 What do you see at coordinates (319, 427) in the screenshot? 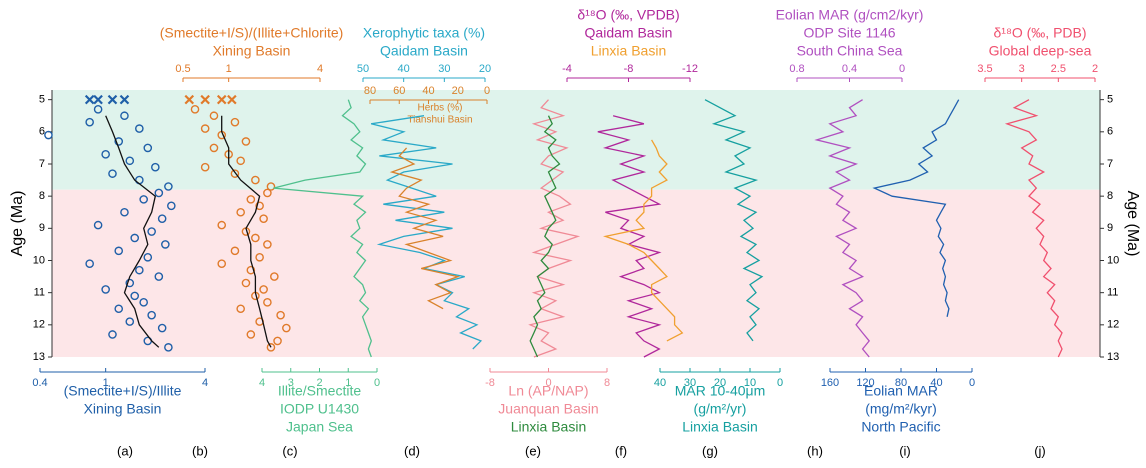
I see `x-axis-label: Japan Sea` at bounding box center [319, 427].